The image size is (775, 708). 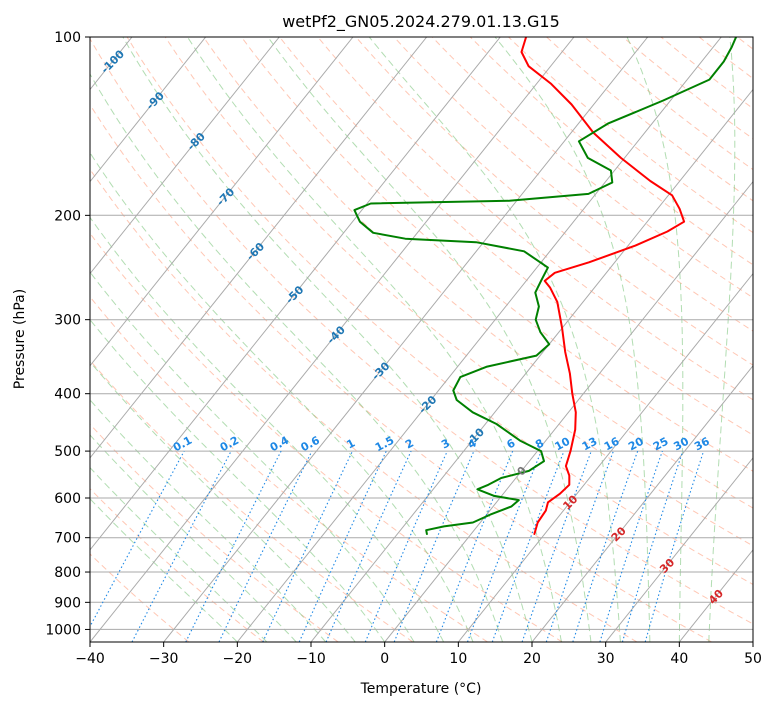 I want to click on x-tick-label: 20, so click(x=532, y=659).